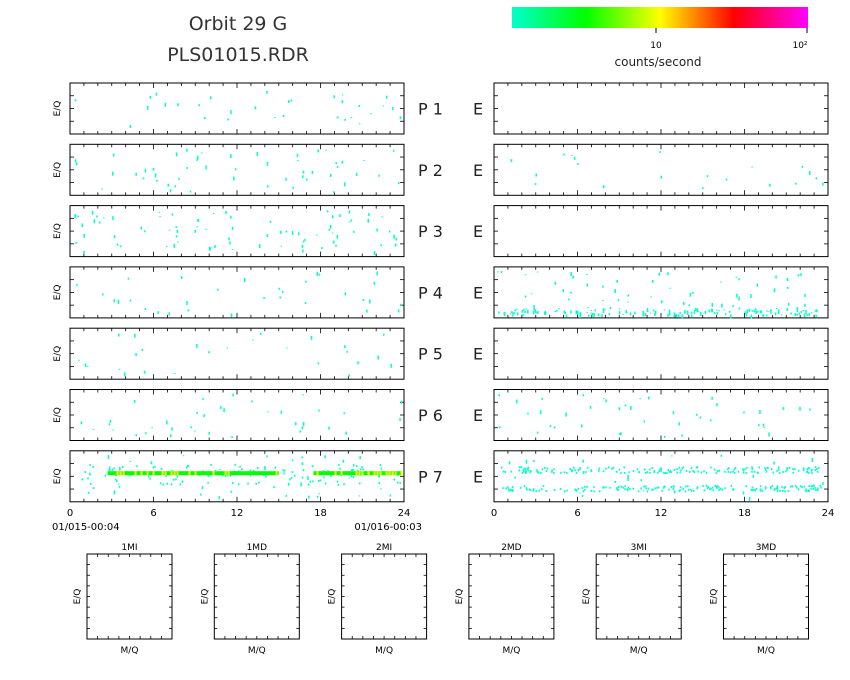  Describe the element at coordinates (430, 231) in the screenshot. I see `row-label: P 3` at that location.